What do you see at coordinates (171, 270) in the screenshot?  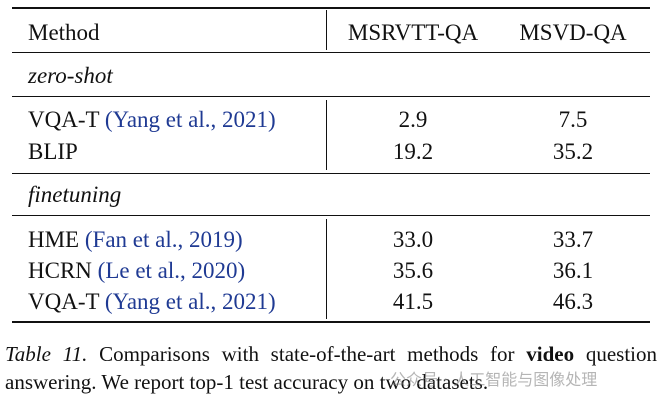 I see `citation: (Le et al., 2020)` at bounding box center [171, 270].